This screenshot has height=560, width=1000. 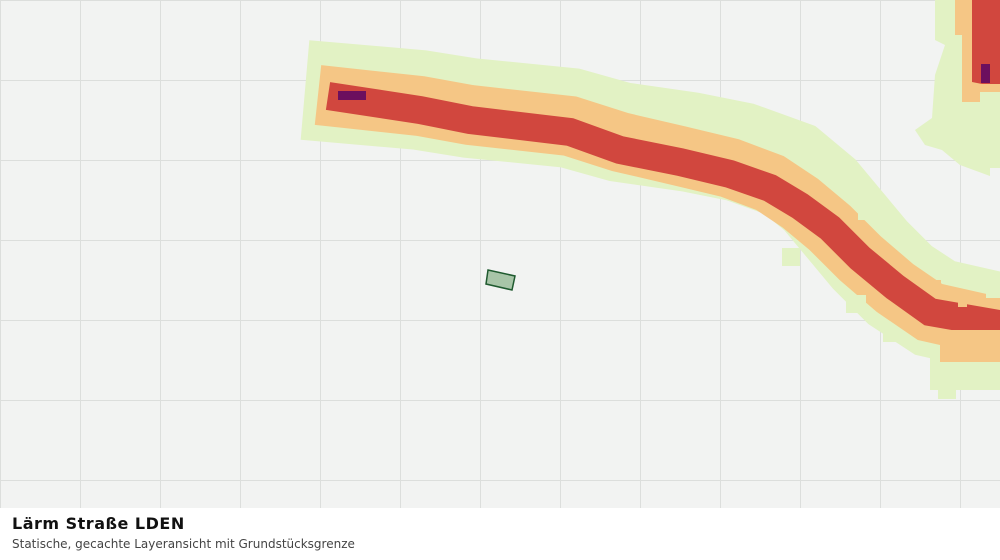 What do you see at coordinates (500, 280) in the screenshot?
I see `parcel-boundary` at bounding box center [500, 280].